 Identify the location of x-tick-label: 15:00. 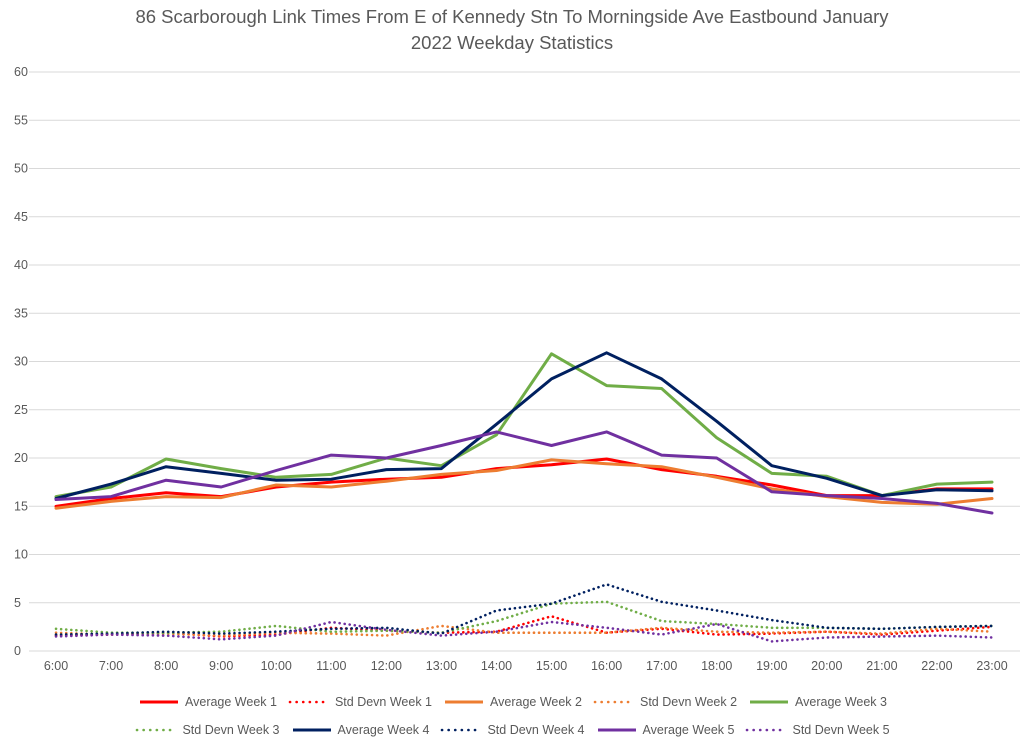
(551, 666).